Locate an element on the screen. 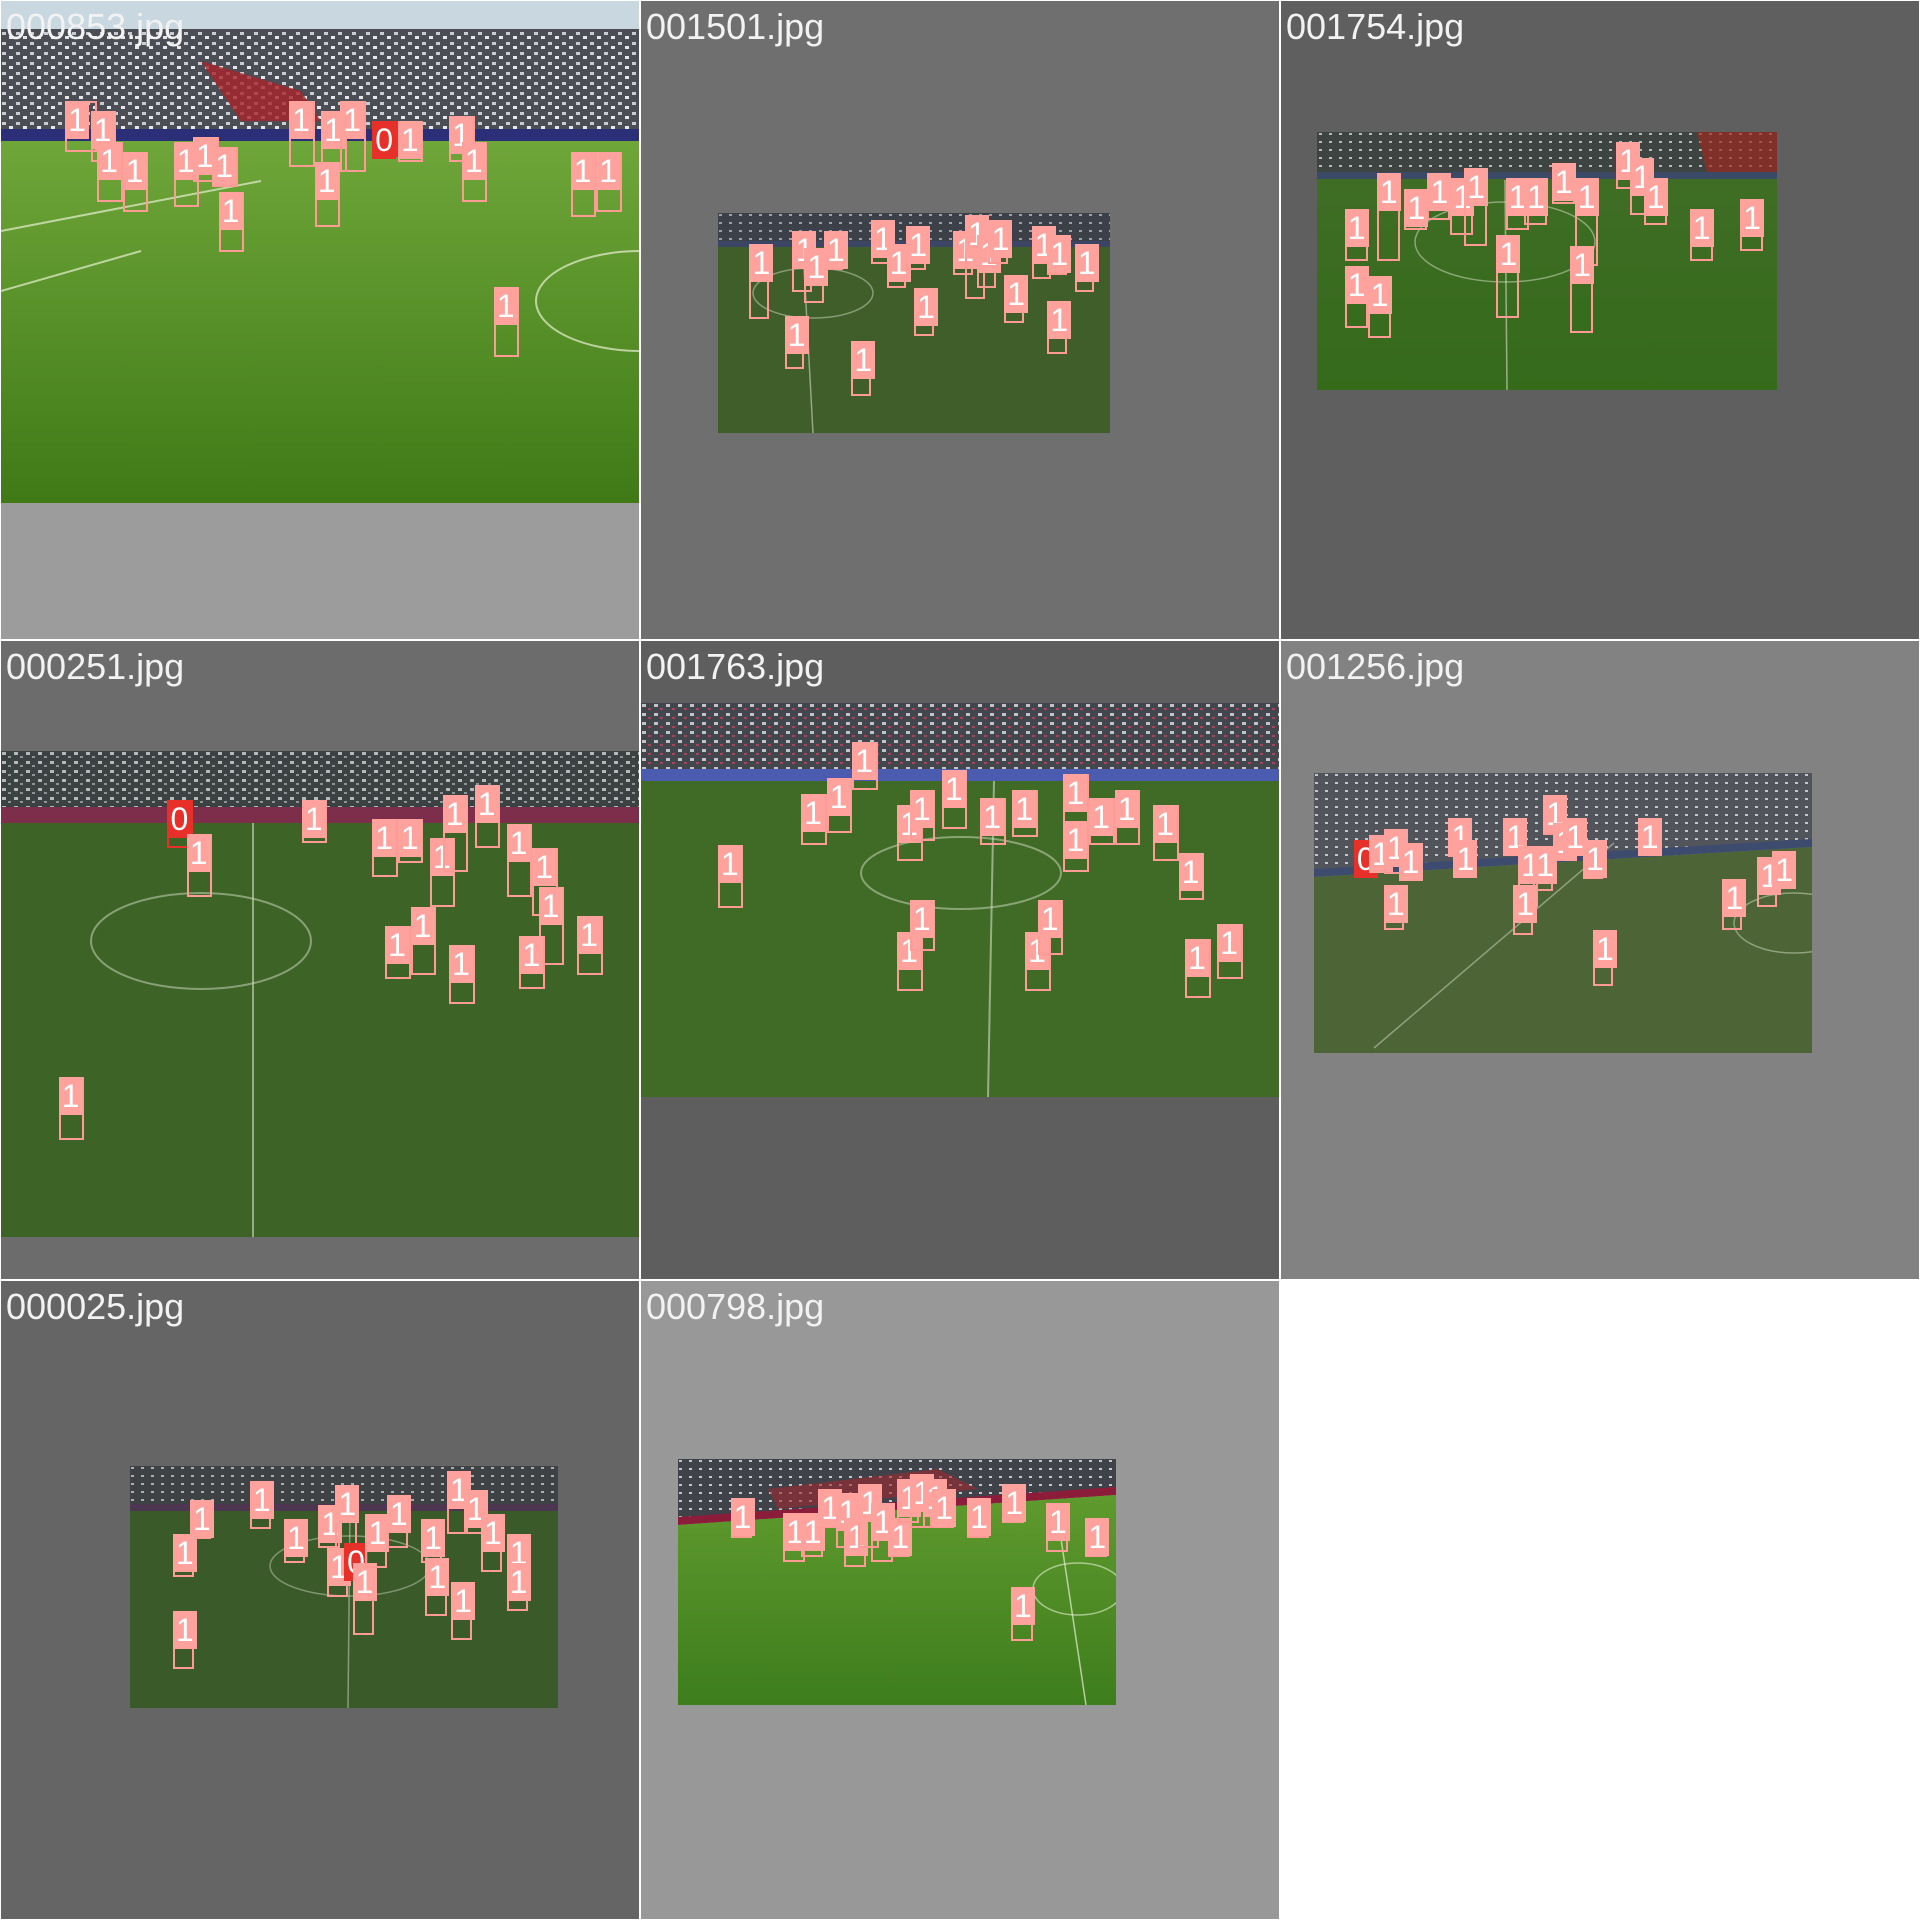 The width and height of the screenshot is (1920, 1920). tile-000025: 11111110111111111111 000025.jpg is located at coordinates (320, 1600).